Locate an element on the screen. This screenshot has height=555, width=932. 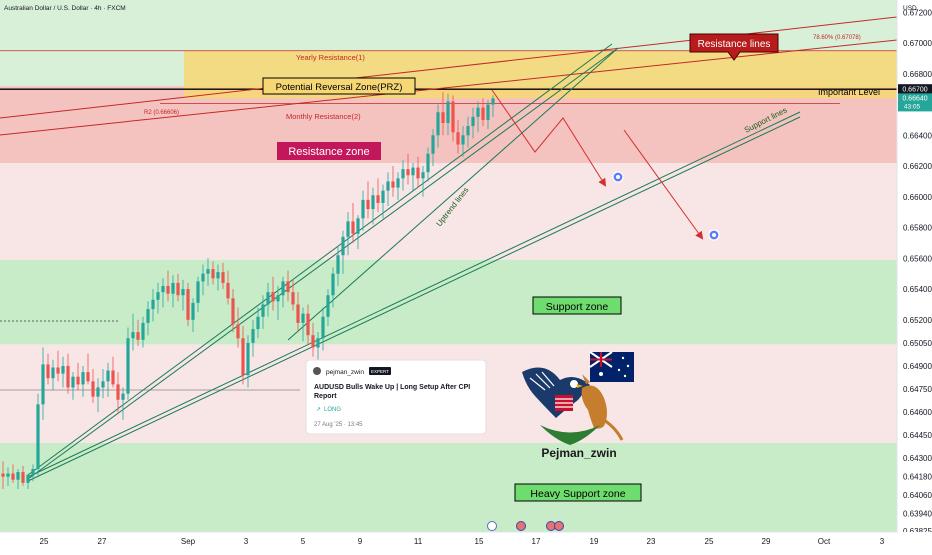
important-level-tag: 0.66700 is located at coordinates (915, 89).